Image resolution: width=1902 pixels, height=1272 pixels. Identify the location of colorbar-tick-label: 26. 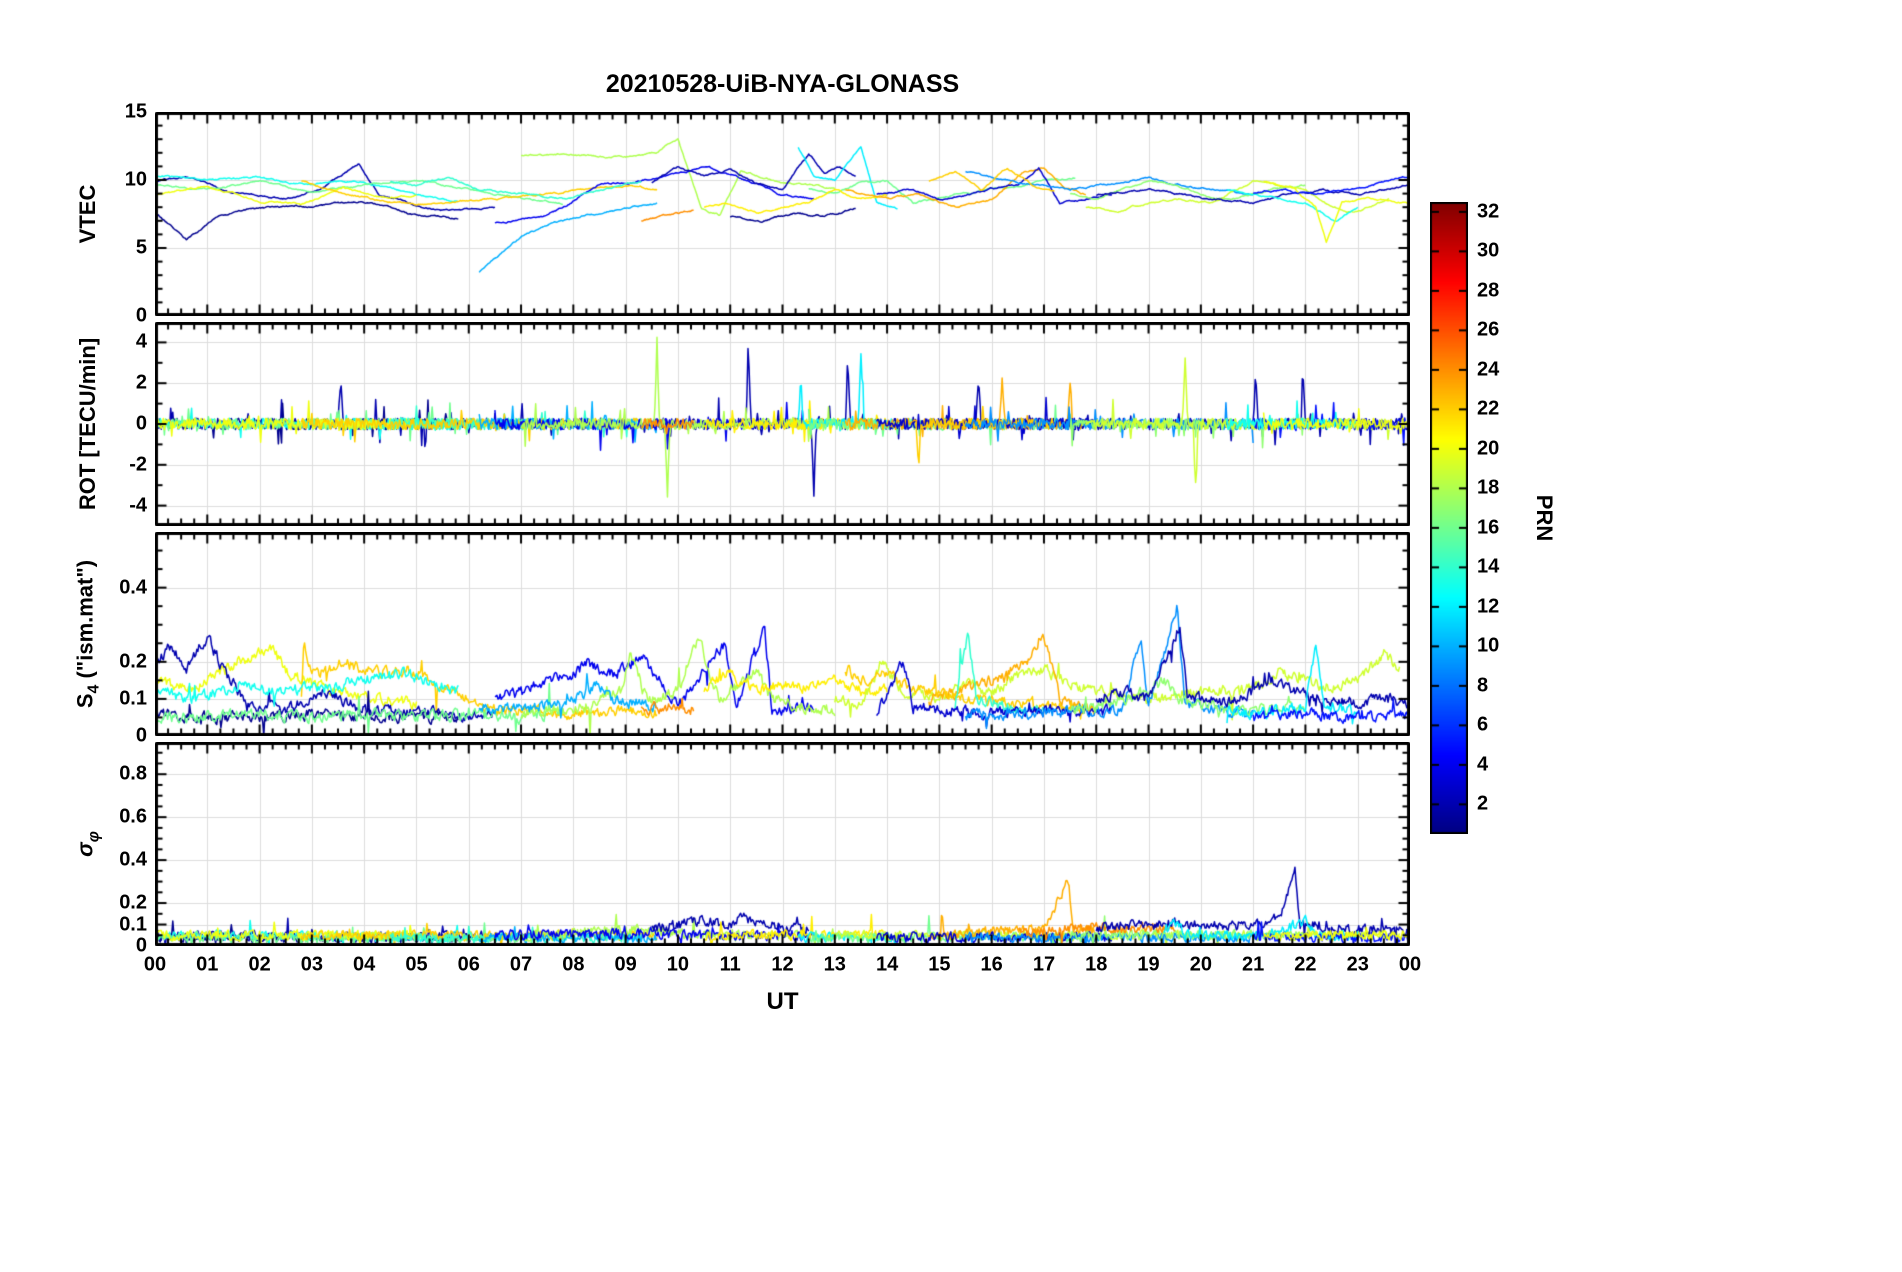
(1488, 329).